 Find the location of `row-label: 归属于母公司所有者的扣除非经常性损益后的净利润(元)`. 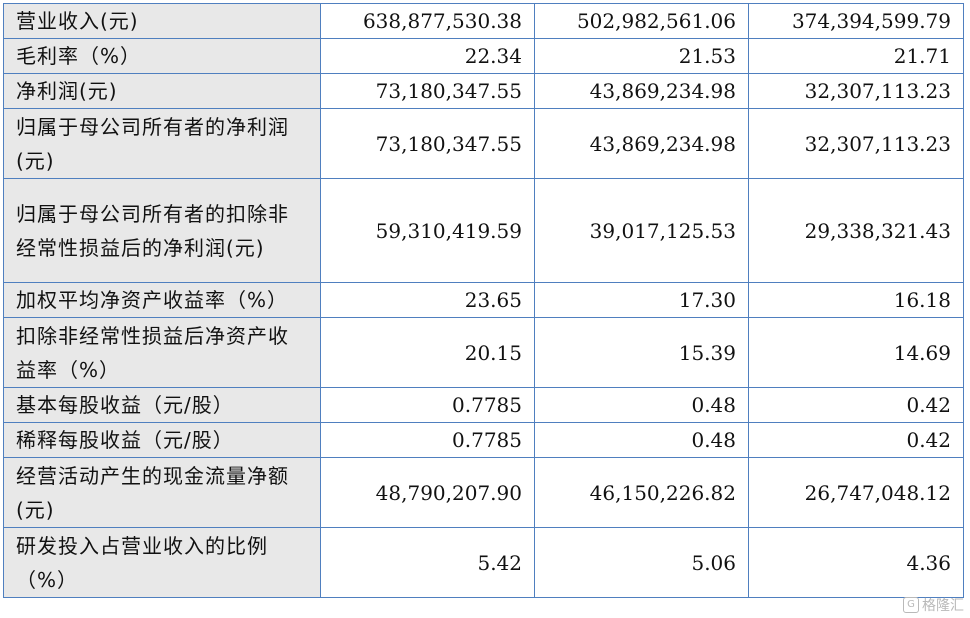

row-label: 归属于母公司所有者的扣除非经常性损益后的净利润(元) is located at coordinates (162, 230).